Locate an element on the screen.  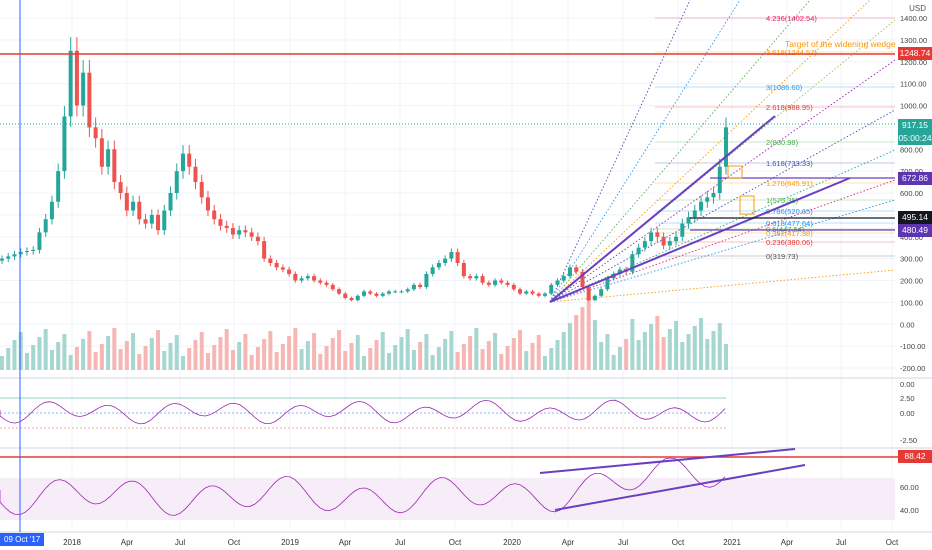
wedge-upper-line is located at coordinates (662, 209).